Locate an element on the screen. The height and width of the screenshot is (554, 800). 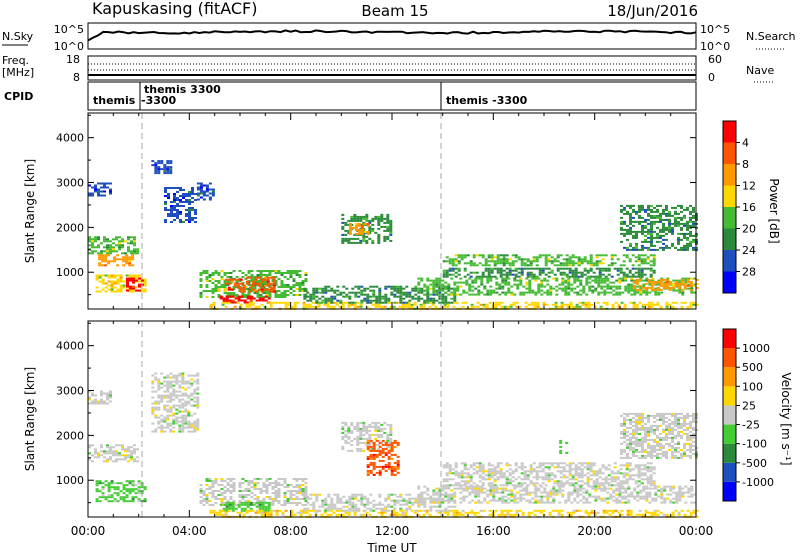
colorbar-tick-label-6: -500 is located at coordinates (754, 463).